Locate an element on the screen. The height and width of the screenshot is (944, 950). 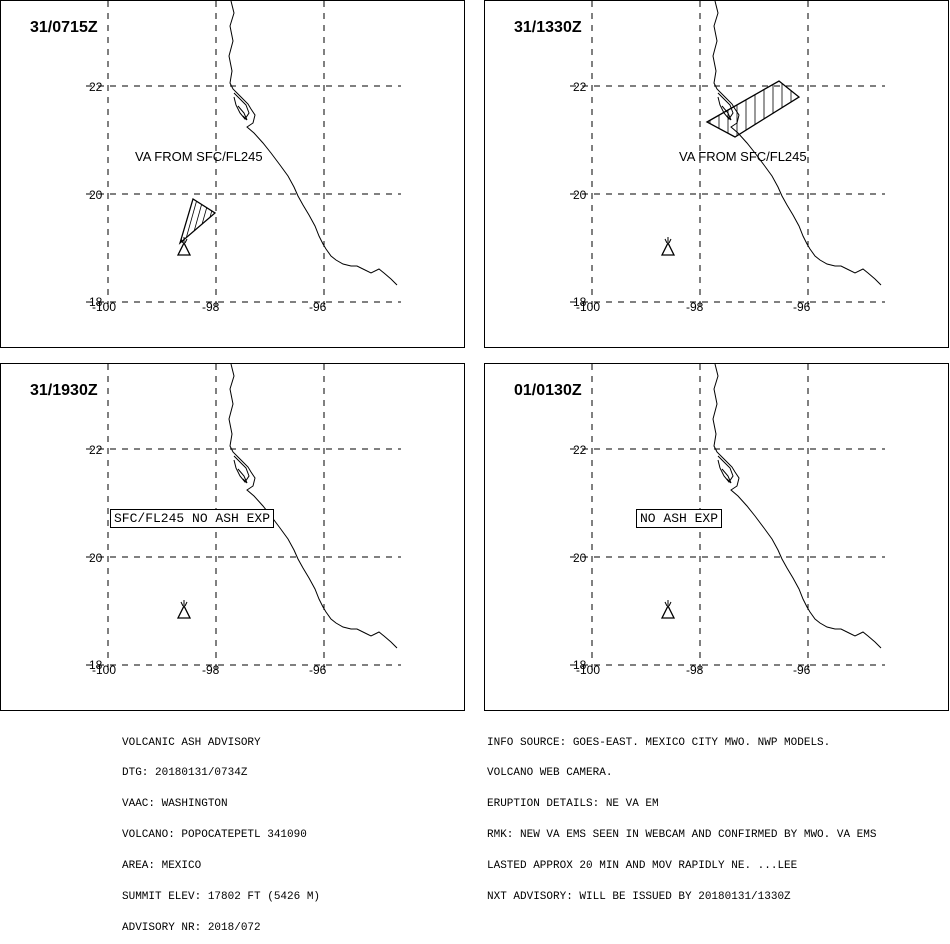
advisory-summit-elev: SUMMIT ELEV: 17802 FT (5426 M) is located at coordinates (221, 897).